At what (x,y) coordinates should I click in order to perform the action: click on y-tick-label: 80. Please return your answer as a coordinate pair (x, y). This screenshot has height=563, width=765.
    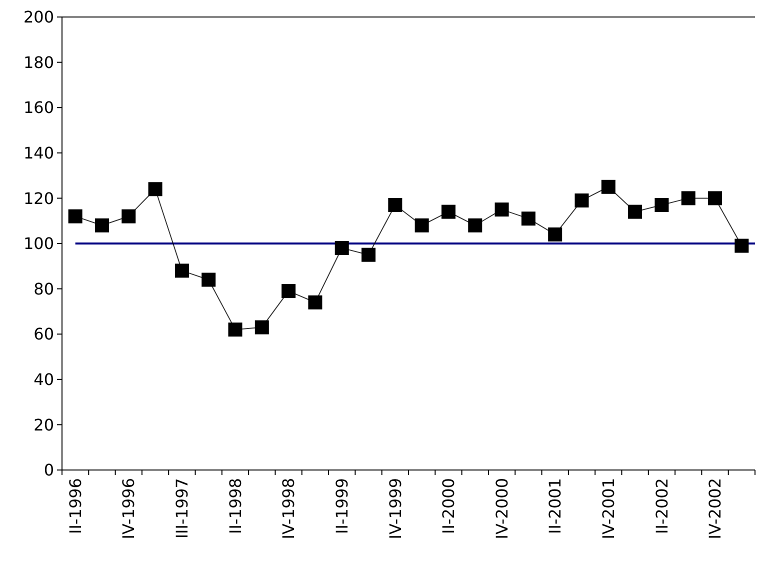
    Looking at the image, I should click on (44, 288).